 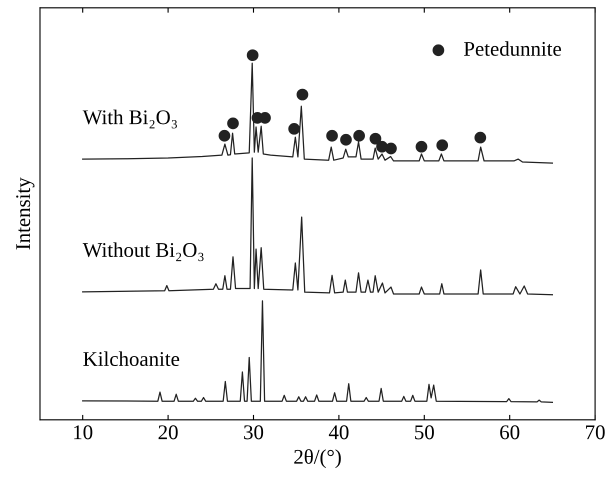 I want to click on x-tick-label: 20, so click(x=168, y=432).